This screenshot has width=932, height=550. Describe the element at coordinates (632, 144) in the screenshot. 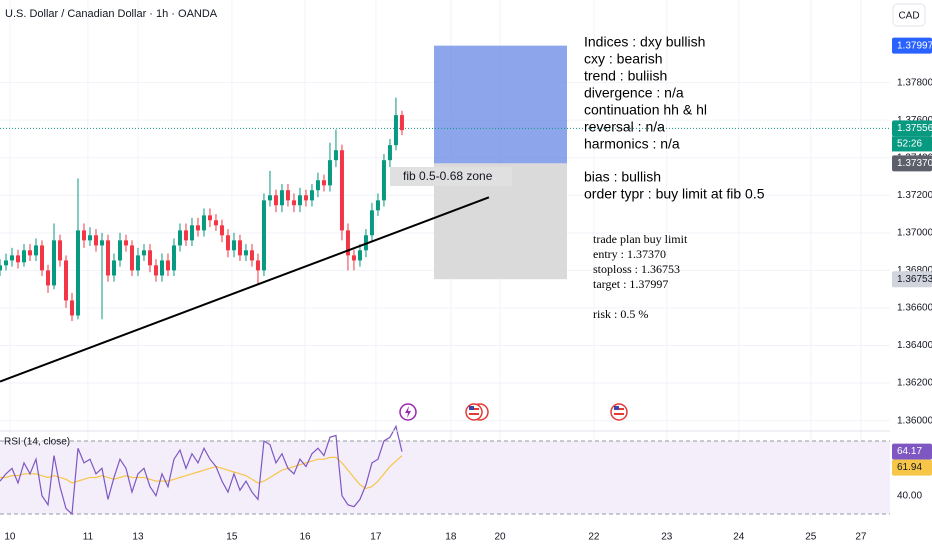

I see `annotation: harmonics : n/a` at that location.